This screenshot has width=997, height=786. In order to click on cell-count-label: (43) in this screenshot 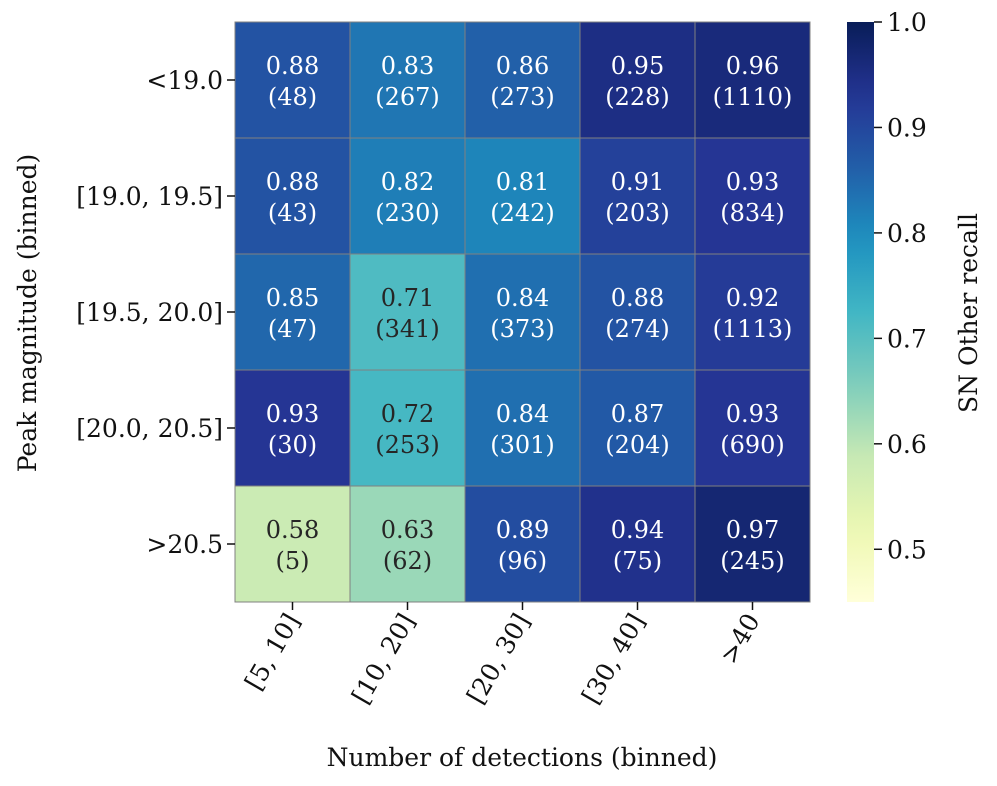, I will do `click(292, 213)`.